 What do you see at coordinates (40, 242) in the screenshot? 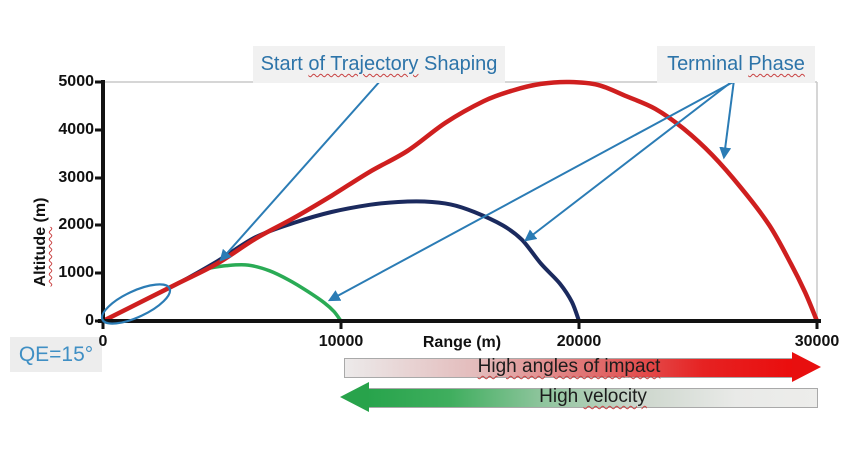
I see `y-axis-title: Altitude (m)` at bounding box center [40, 242].